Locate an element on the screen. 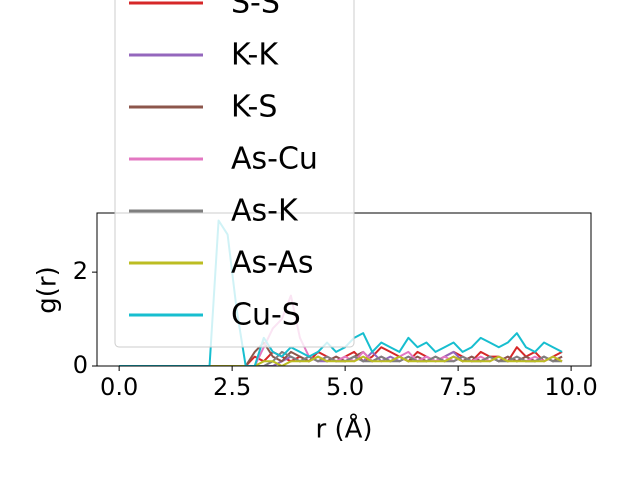  legend-label: S-S is located at coordinates (255, 10).